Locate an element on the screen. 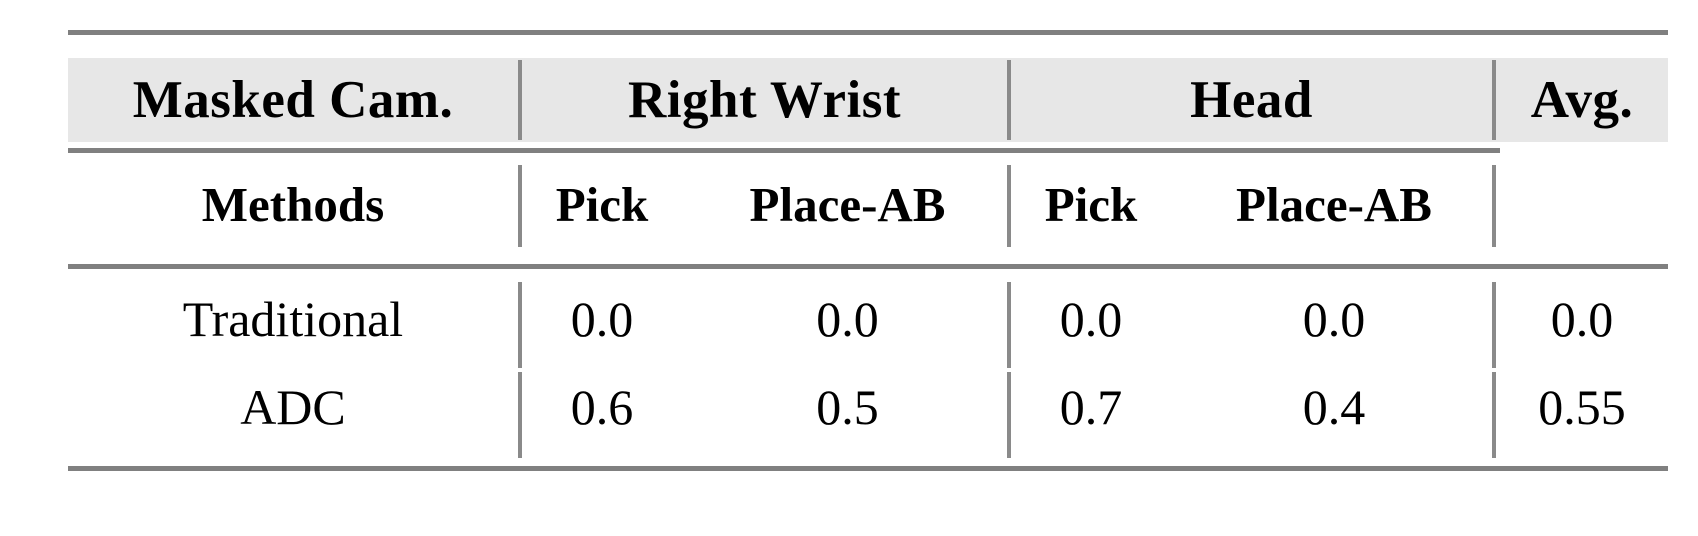 This screenshot has width=1698, height=536. cell-adc-head-pick: 0.7 is located at coordinates (1091, 407).